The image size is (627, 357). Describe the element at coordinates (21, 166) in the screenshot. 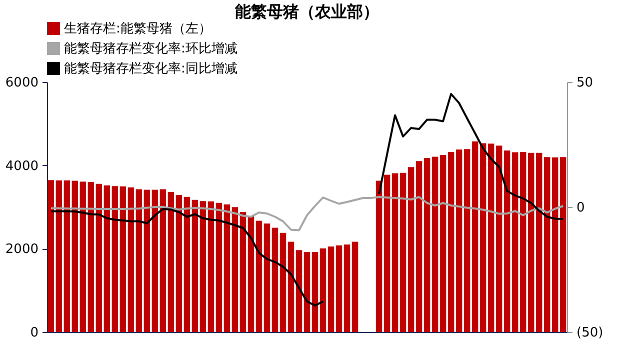

I see `y-tick-label: 4000` at that location.